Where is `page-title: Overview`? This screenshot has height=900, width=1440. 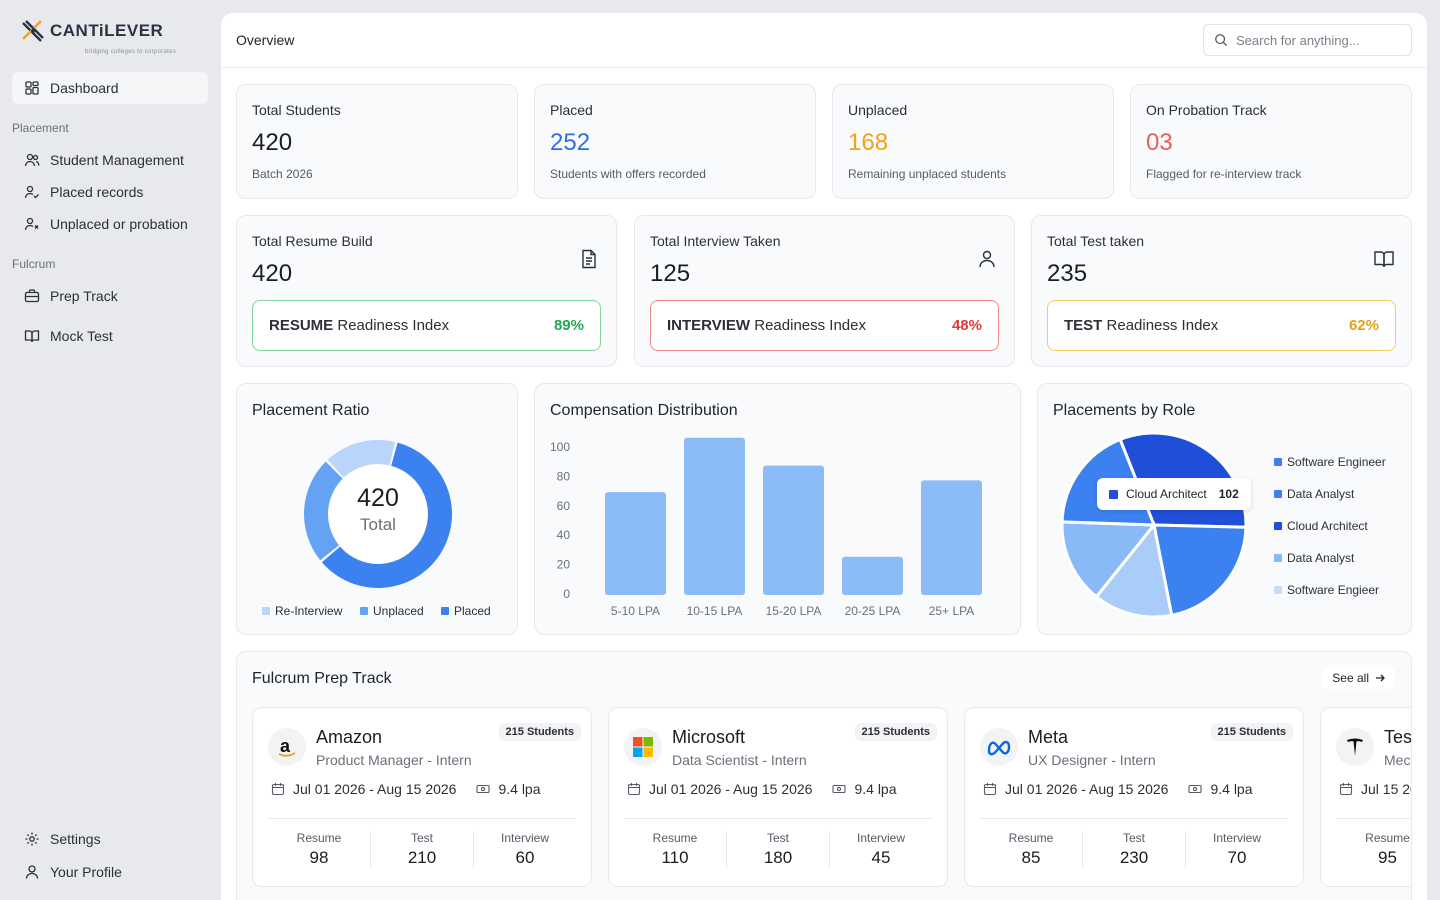 page-title: Overview is located at coordinates (265, 40).